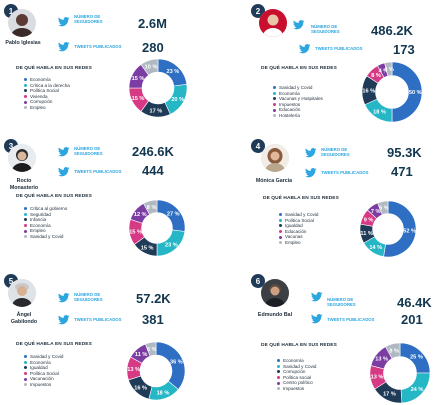 This screenshot has height=405, width=442. What do you see at coordinates (417, 390) in the screenshot?
I see `donut-slice-label: 24 %` at bounding box center [417, 390].